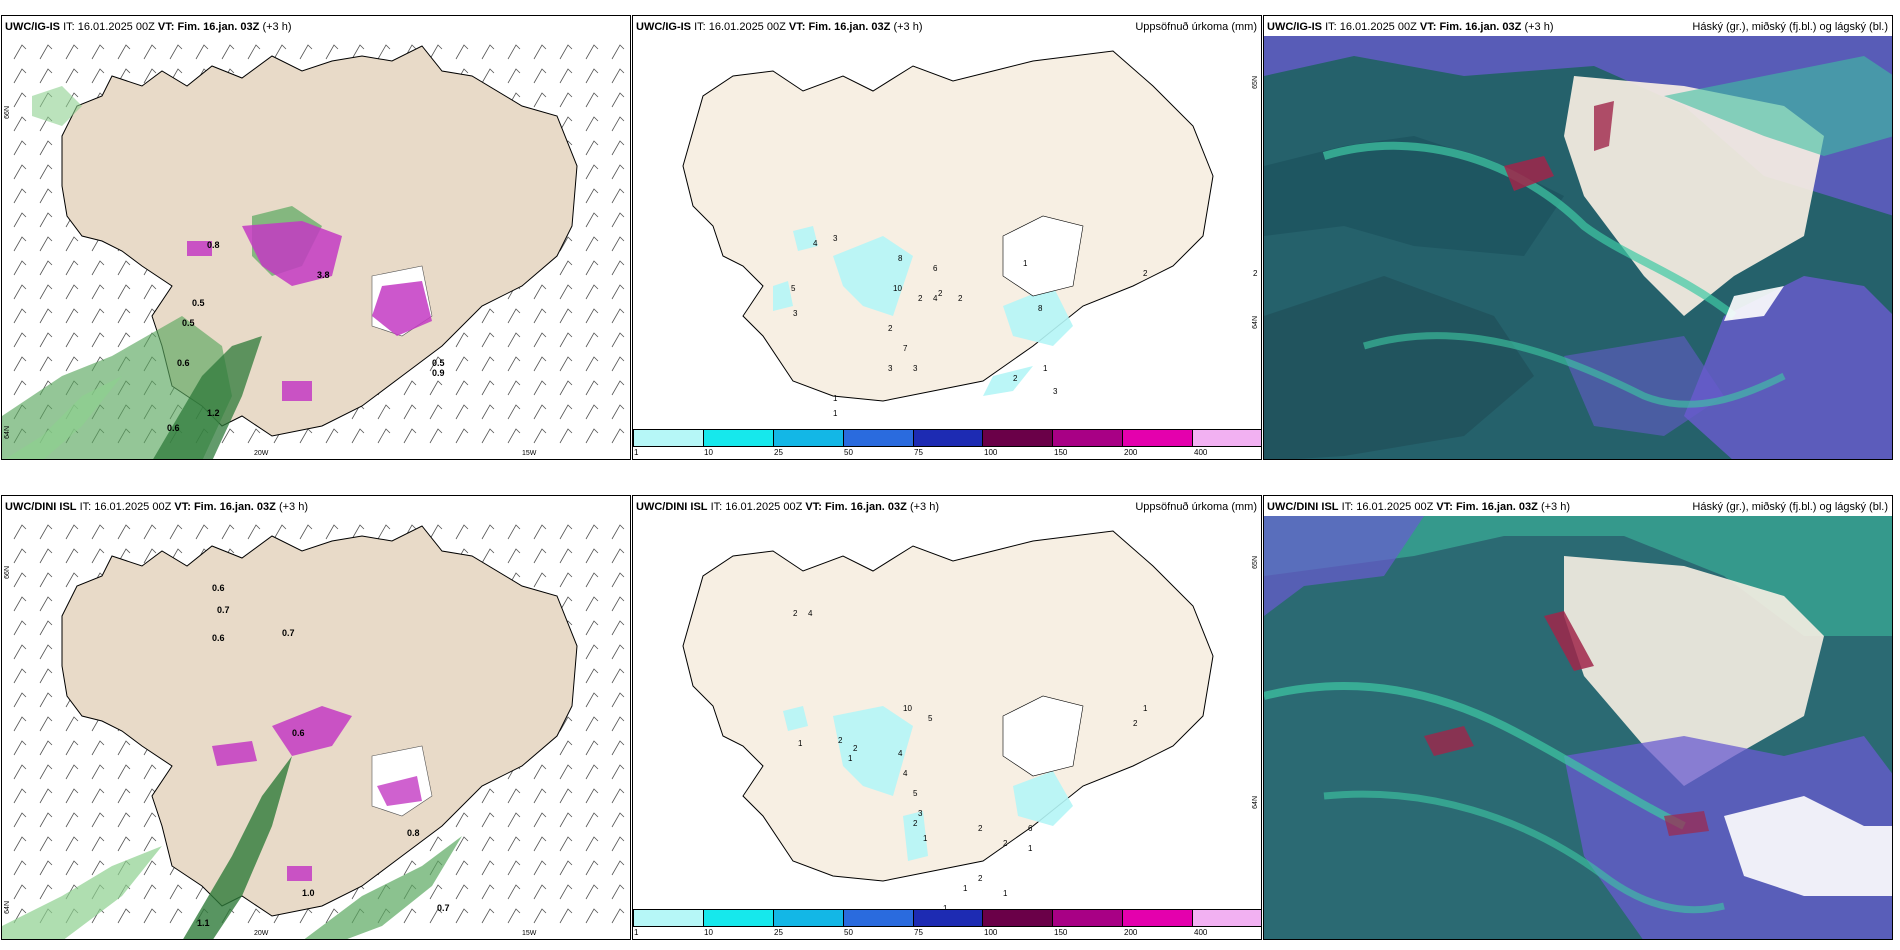 The image size is (1900, 950). I want to click on precip-colorbar, so click(947, 438).